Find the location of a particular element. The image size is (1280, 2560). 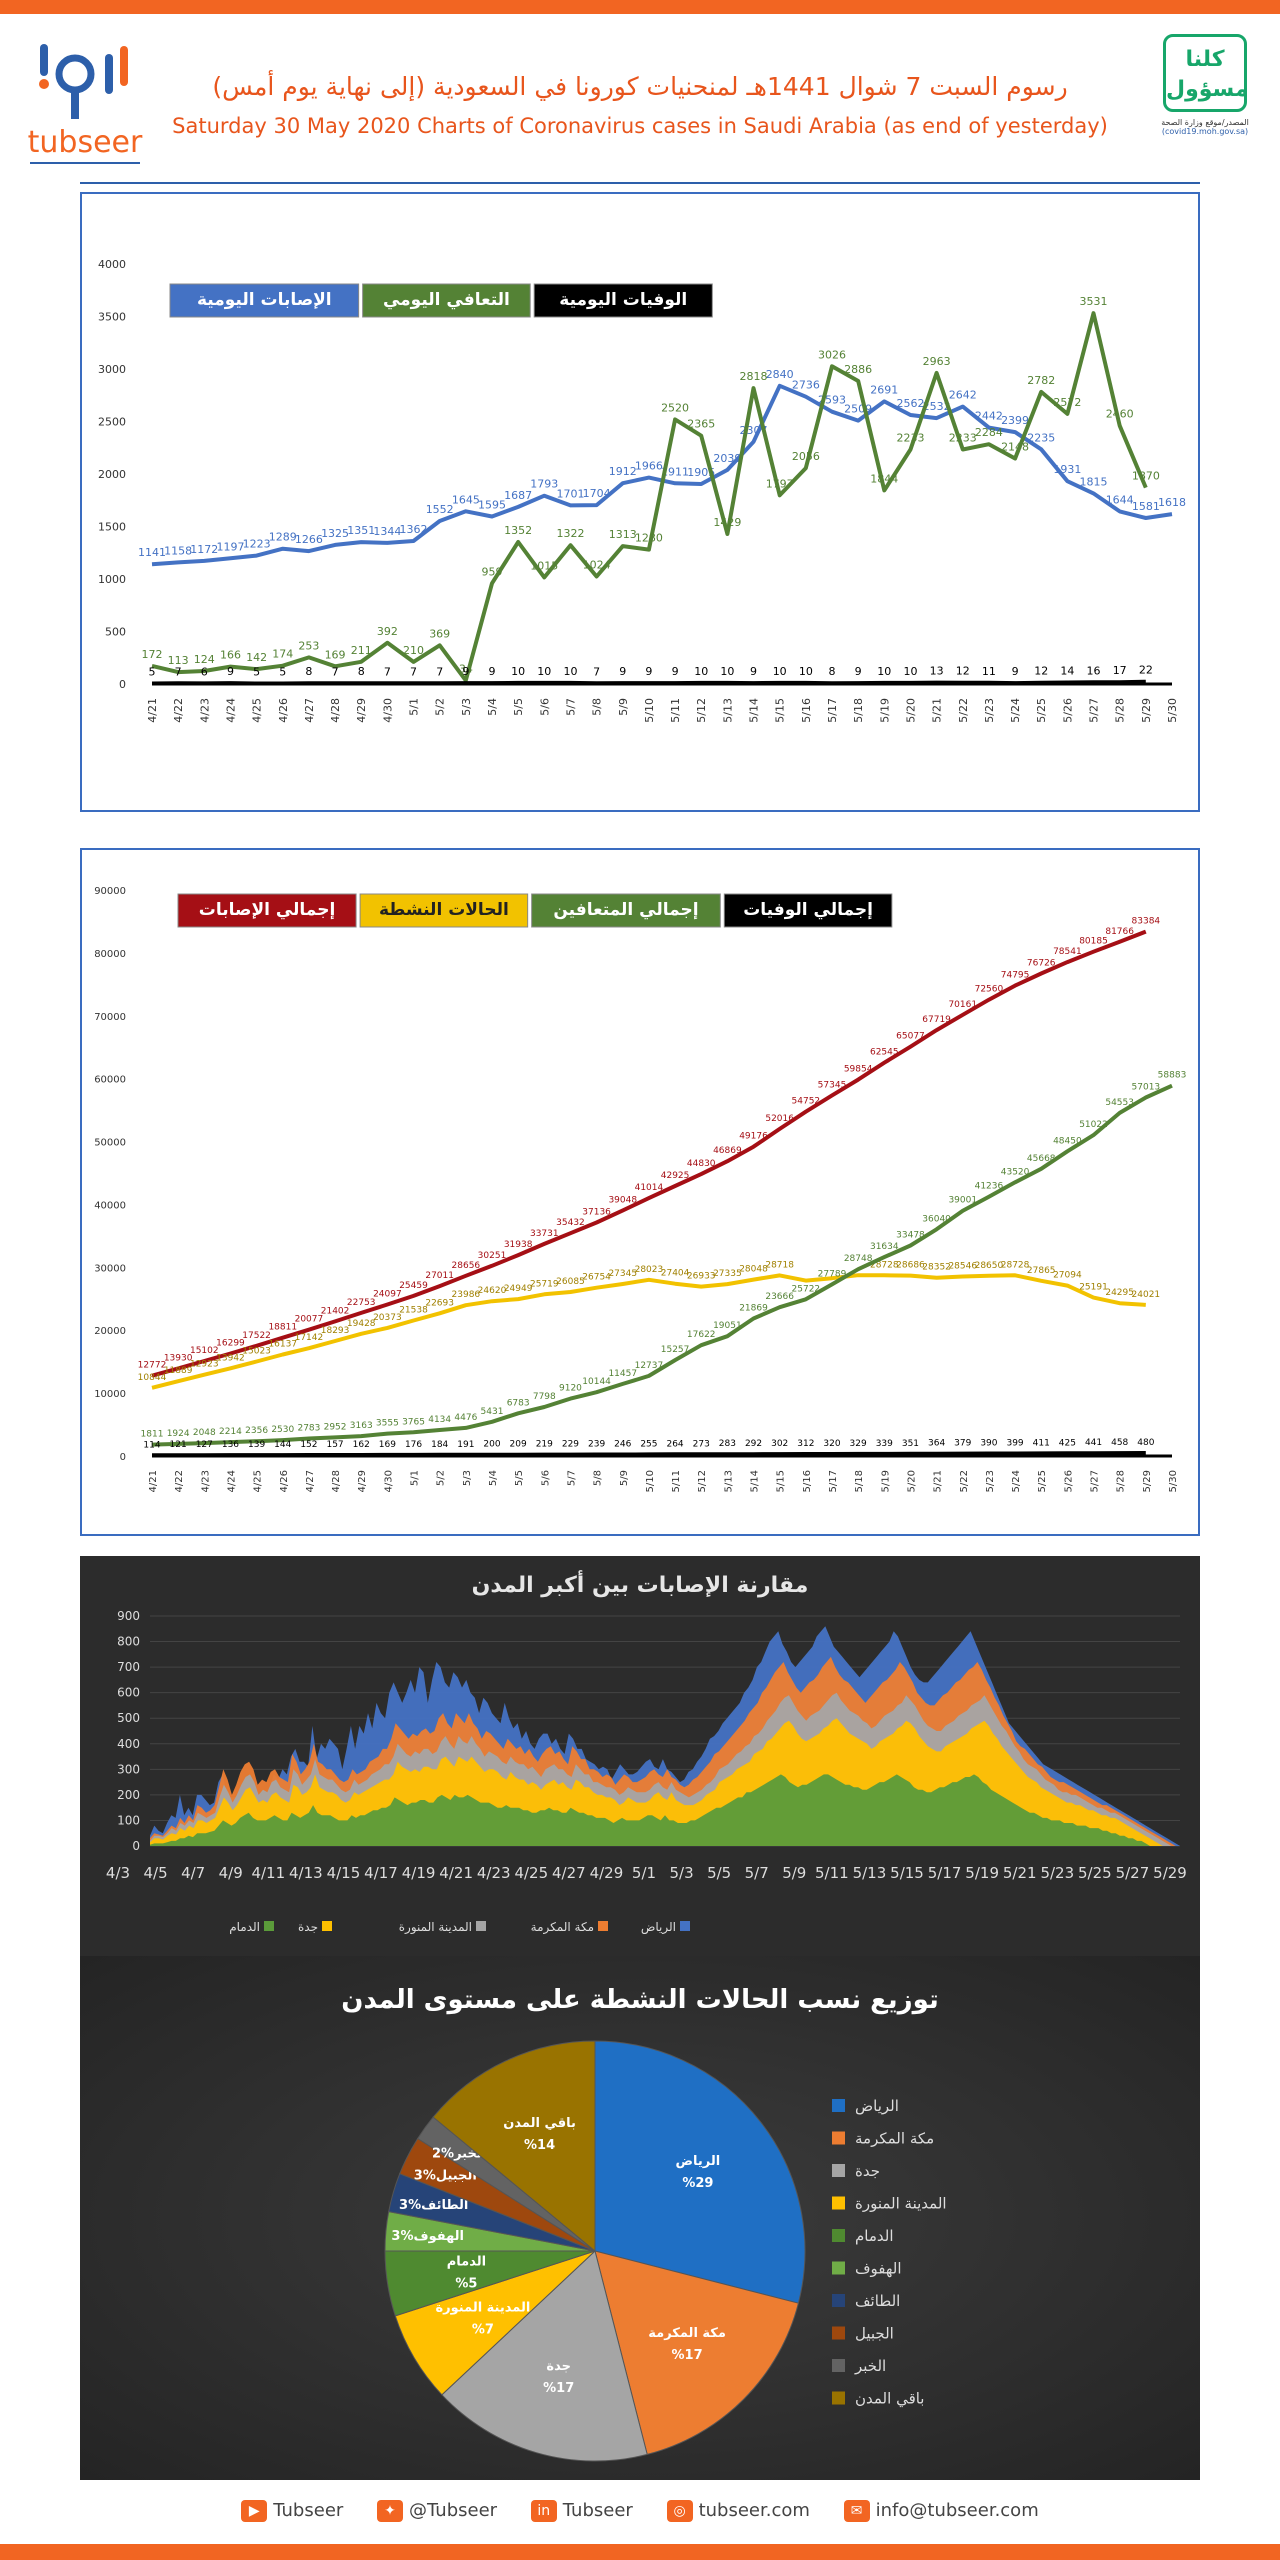

y-tick-label: 70000 is located at coordinates (110, 1017).